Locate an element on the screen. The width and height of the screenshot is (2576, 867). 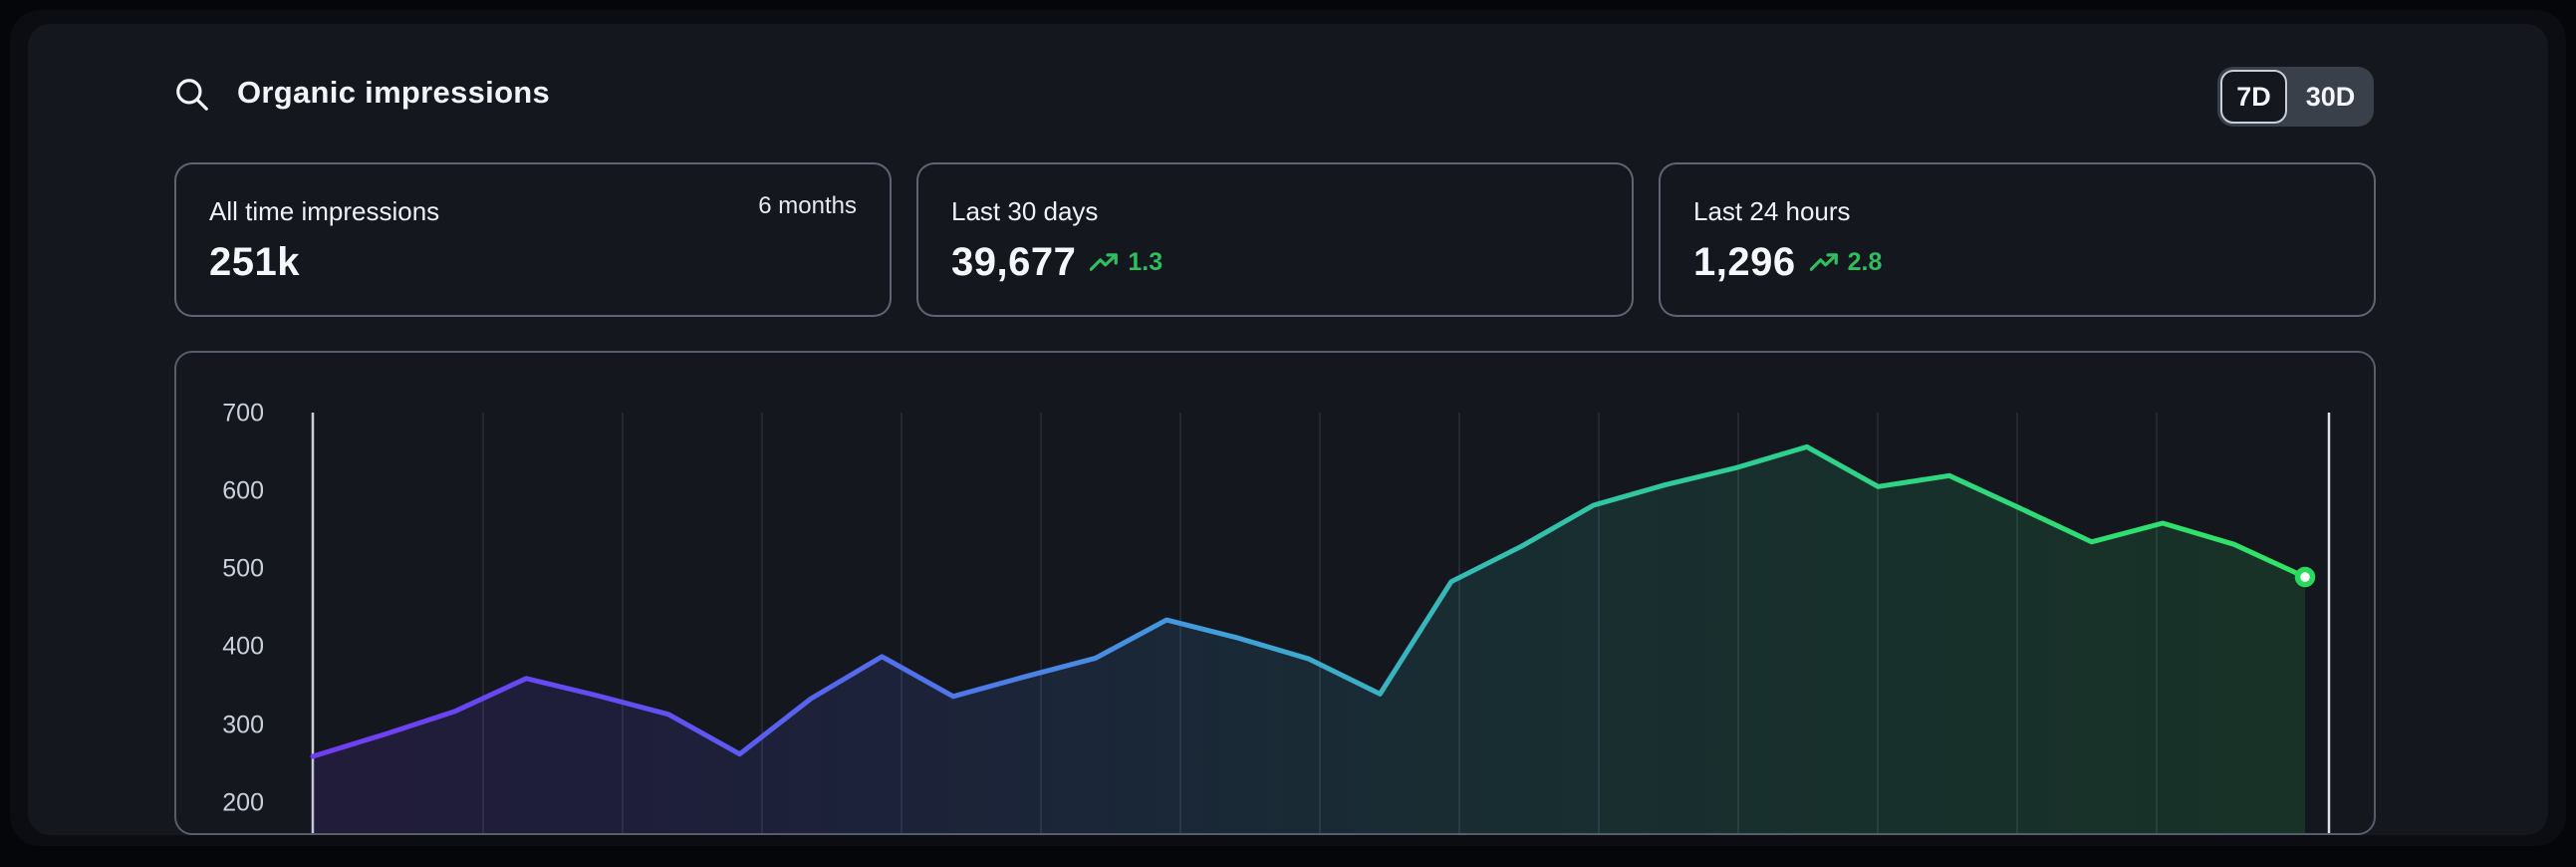
card-value: 39,677 is located at coordinates (1014, 262).